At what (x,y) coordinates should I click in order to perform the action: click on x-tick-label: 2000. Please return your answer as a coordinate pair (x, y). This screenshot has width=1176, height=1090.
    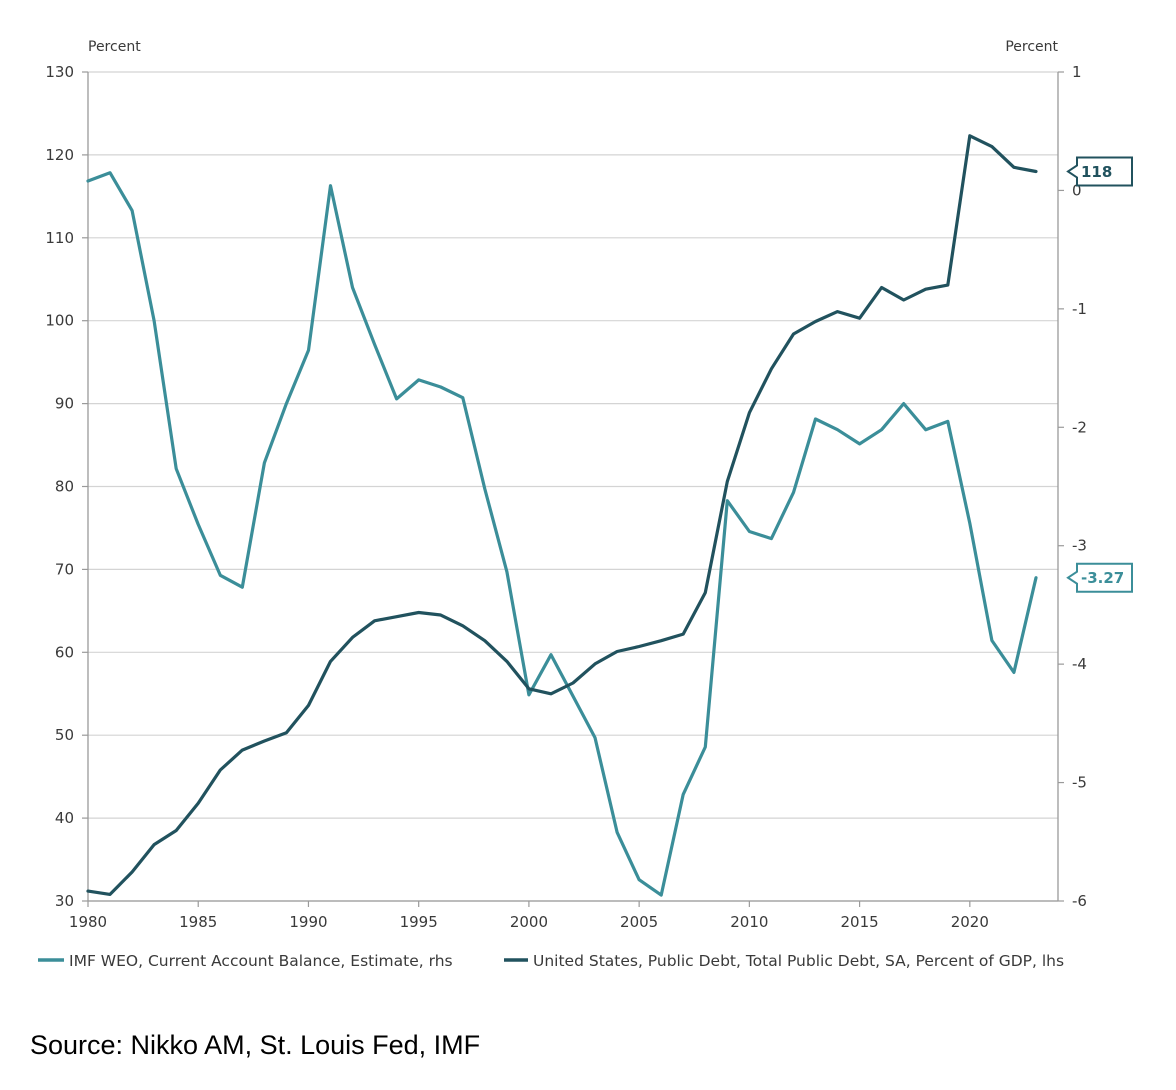
    Looking at the image, I should click on (529, 922).